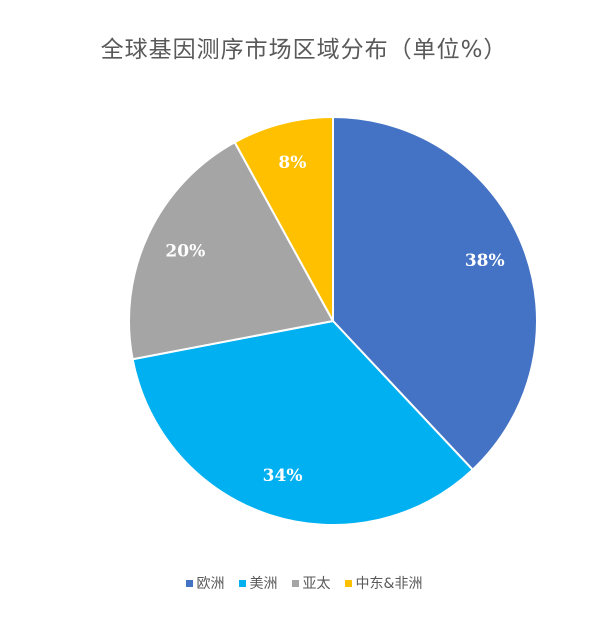 The width and height of the screenshot is (608, 631). Describe the element at coordinates (210, 584) in the screenshot. I see `legend-label-1: 欧洲` at that location.